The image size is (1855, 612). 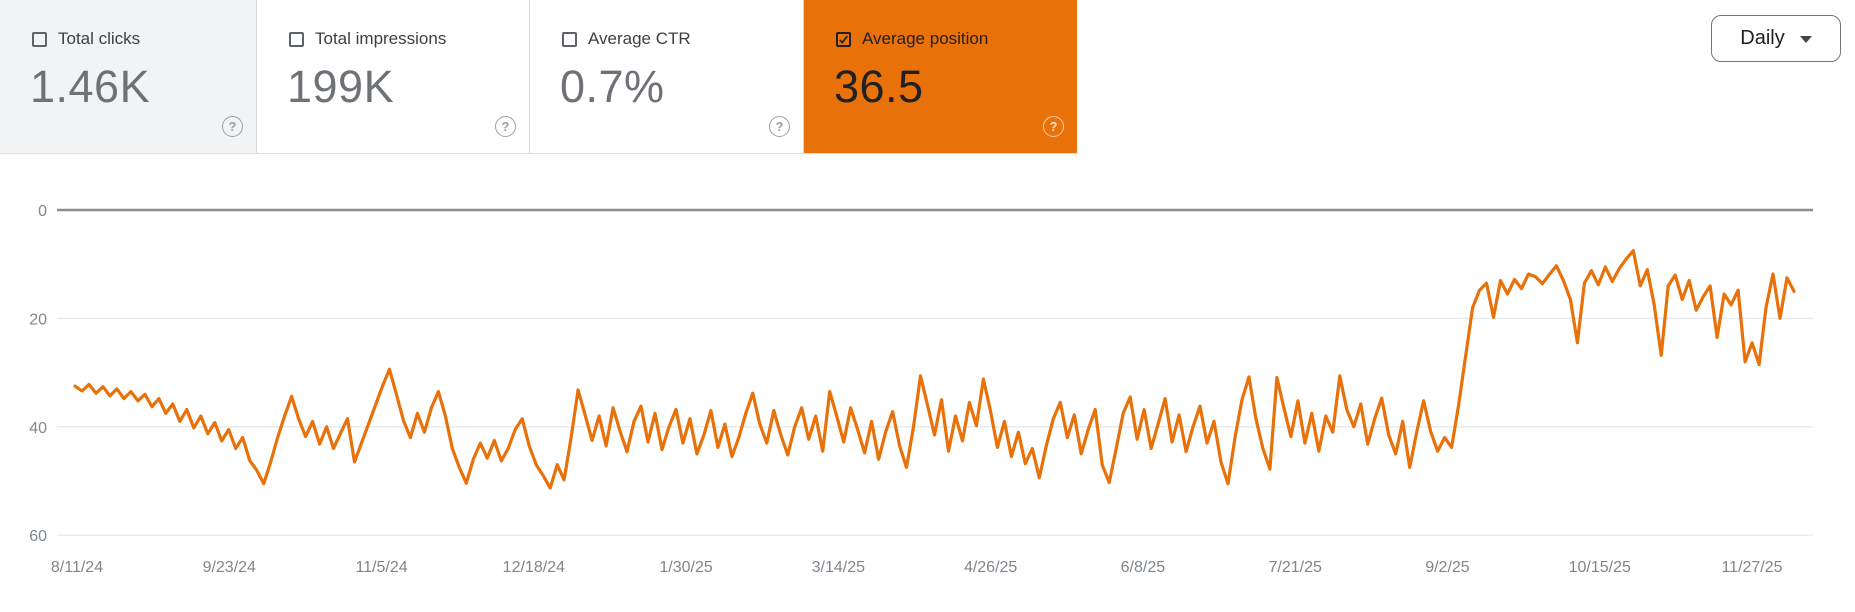 I want to click on x-axis-label: 7/21/25, so click(x=1294, y=567).